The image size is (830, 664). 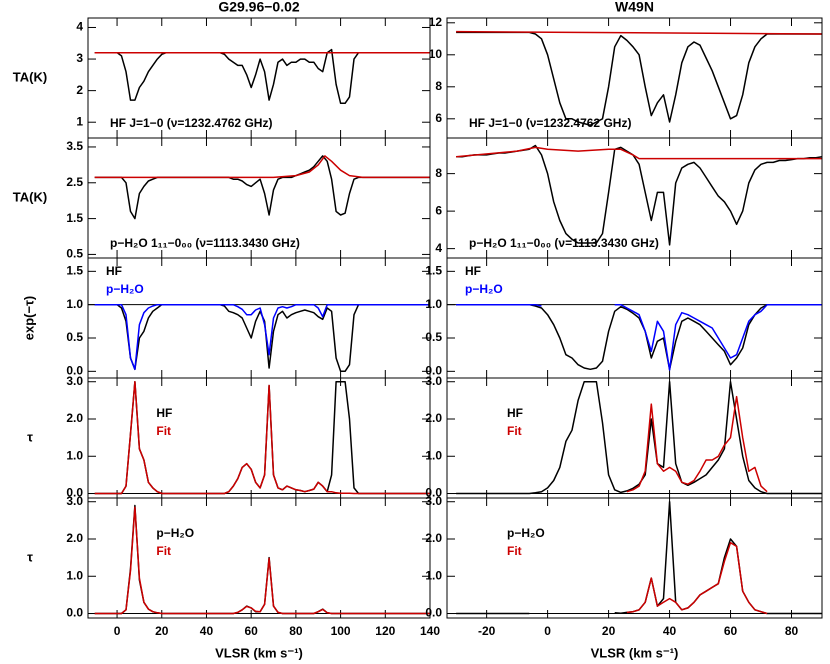 What do you see at coordinates (487, 631) in the screenshot?
I see `x-tick-label: -20` at bounding box center [487, 631].